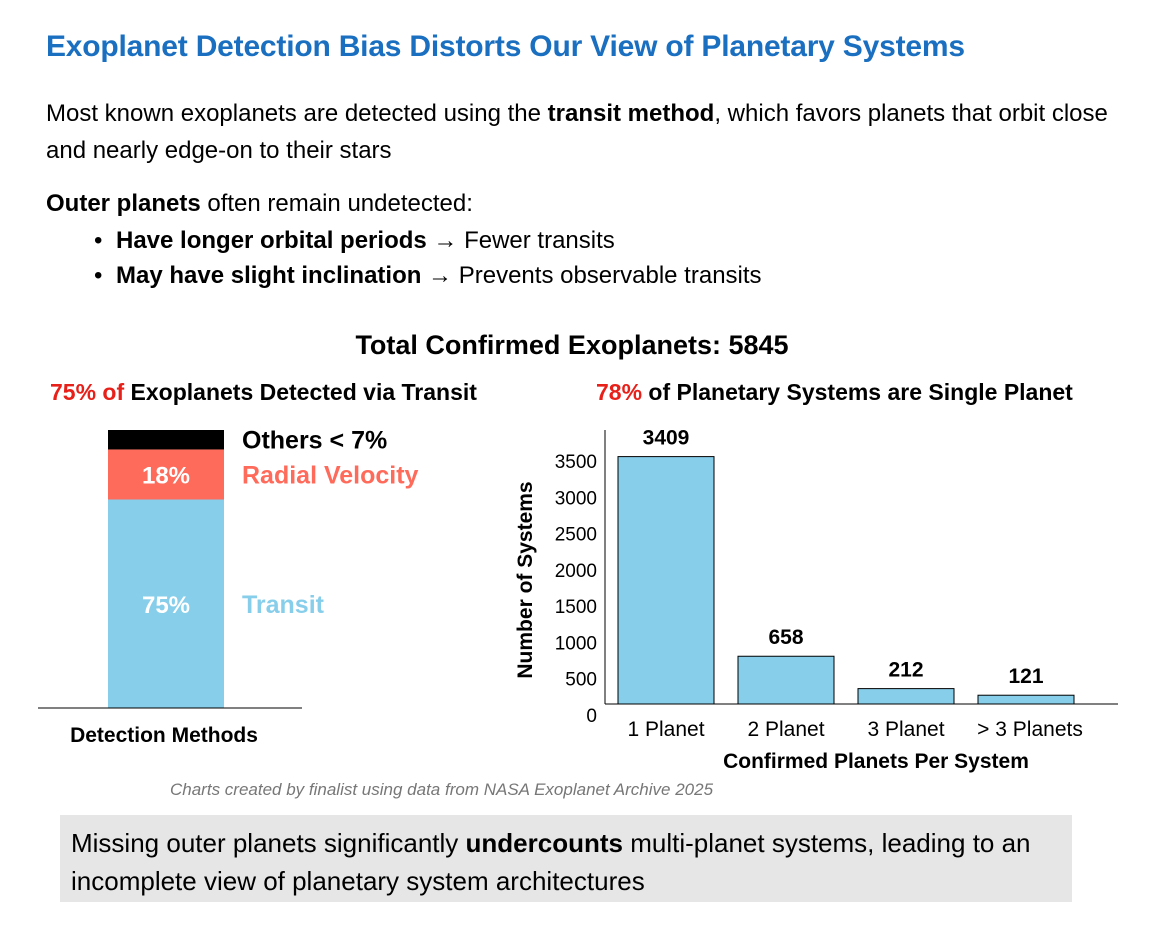 This screenshot has width=1152, height=938. I want to click on y-tick-label: 2500, so click(576, 535).